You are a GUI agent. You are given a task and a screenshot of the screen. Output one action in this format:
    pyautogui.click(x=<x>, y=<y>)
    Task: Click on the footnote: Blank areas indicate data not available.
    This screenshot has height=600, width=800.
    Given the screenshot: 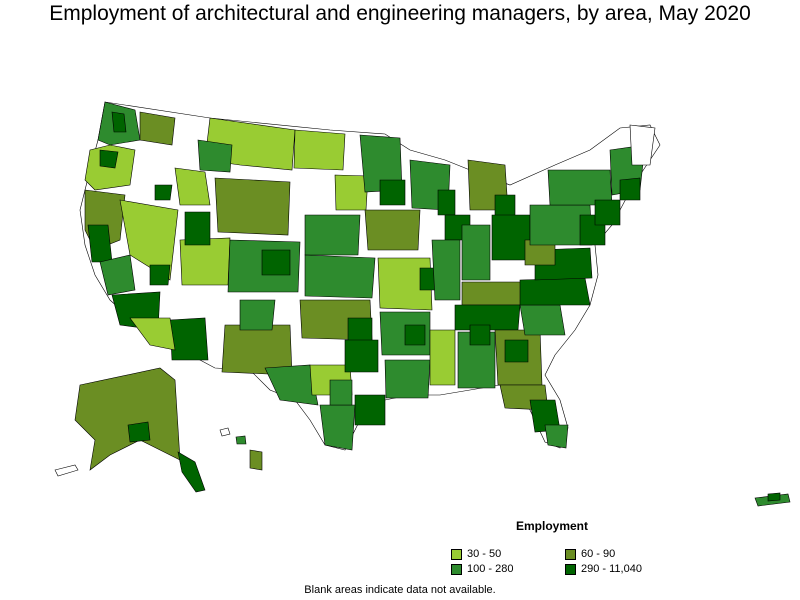 What is the action you would take?
    pyautogui.click(x=400, y=590)
    